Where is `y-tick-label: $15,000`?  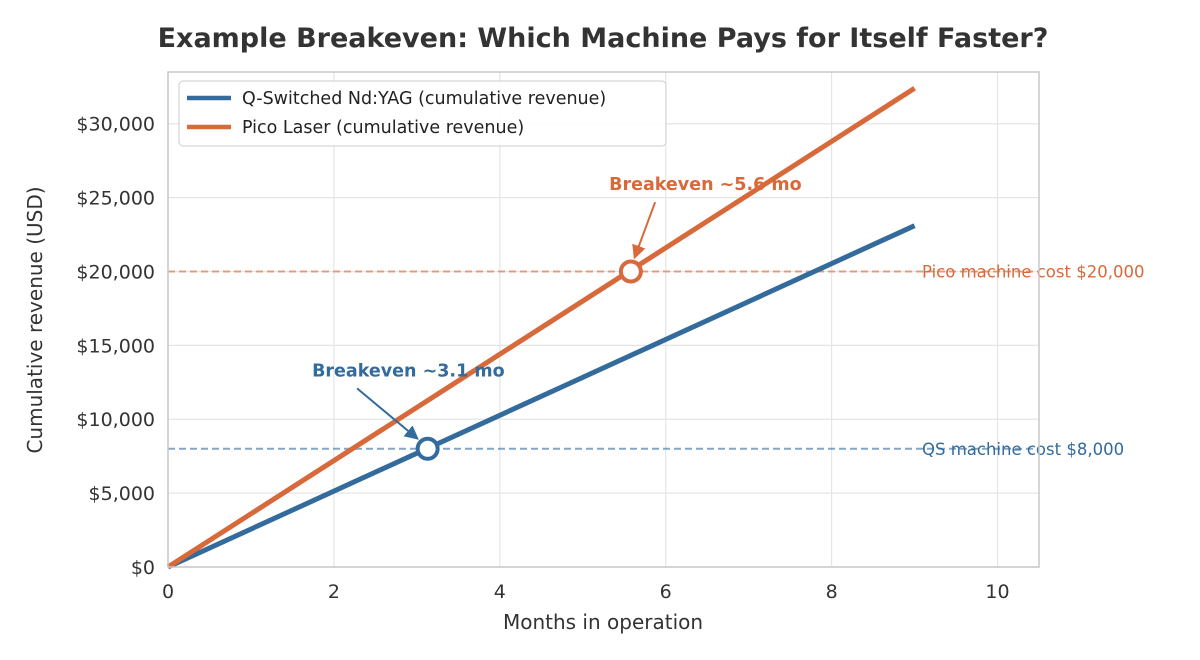 y-tick-label: $15,000 is located at coordinates (115, 346).